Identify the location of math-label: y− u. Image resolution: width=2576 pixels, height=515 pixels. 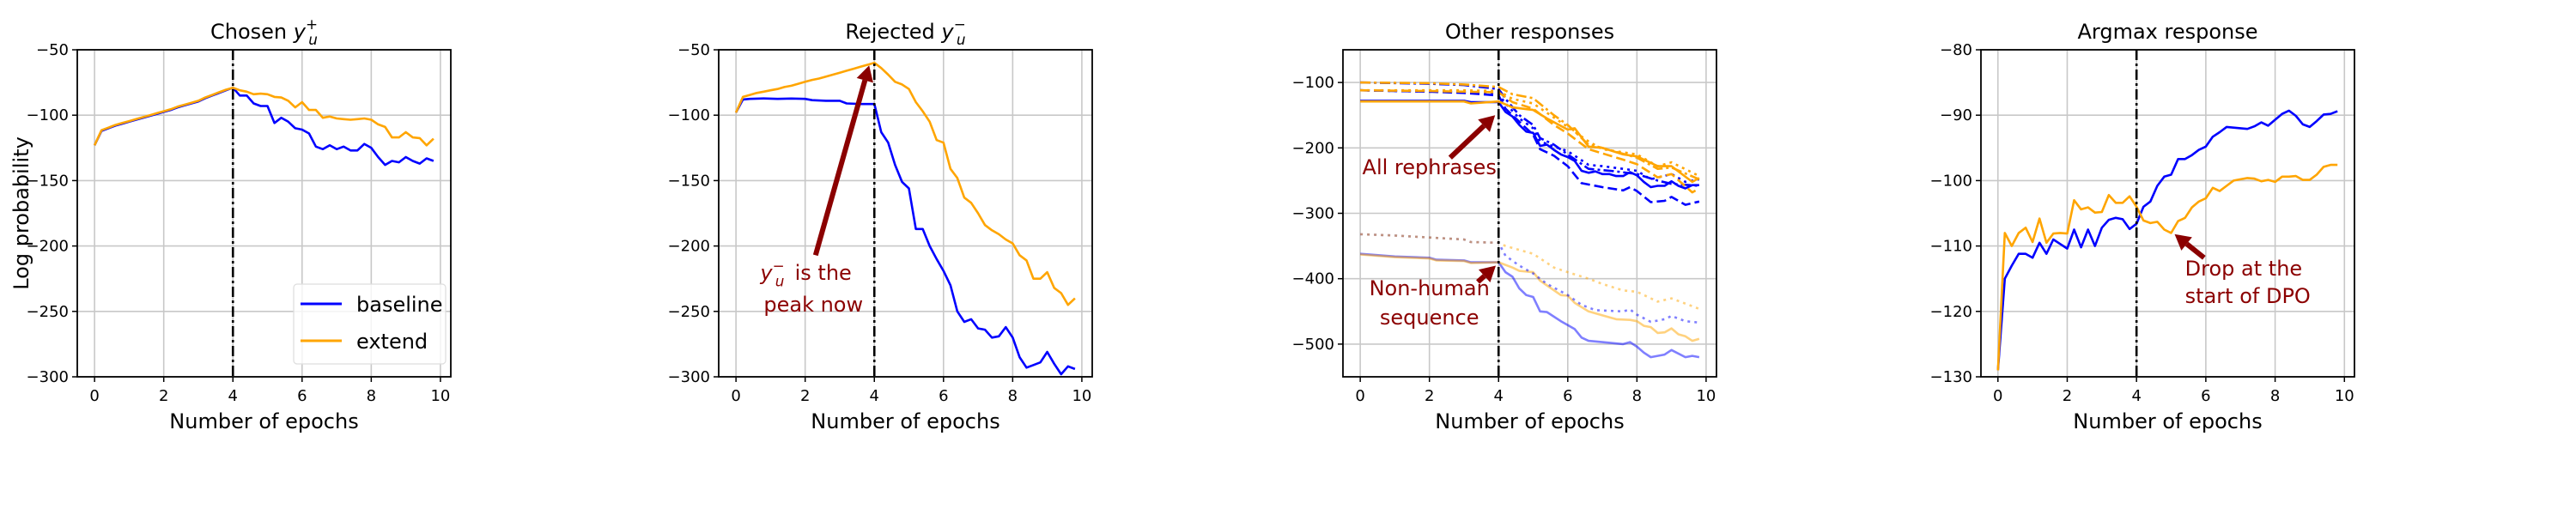
(771, 273).